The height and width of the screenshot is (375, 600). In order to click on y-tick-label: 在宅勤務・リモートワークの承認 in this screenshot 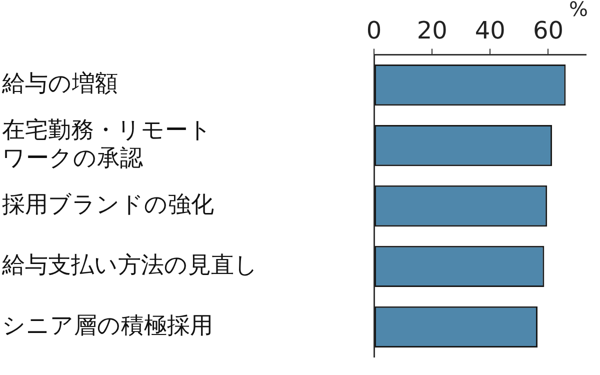, I will do `click(107, 145)`.